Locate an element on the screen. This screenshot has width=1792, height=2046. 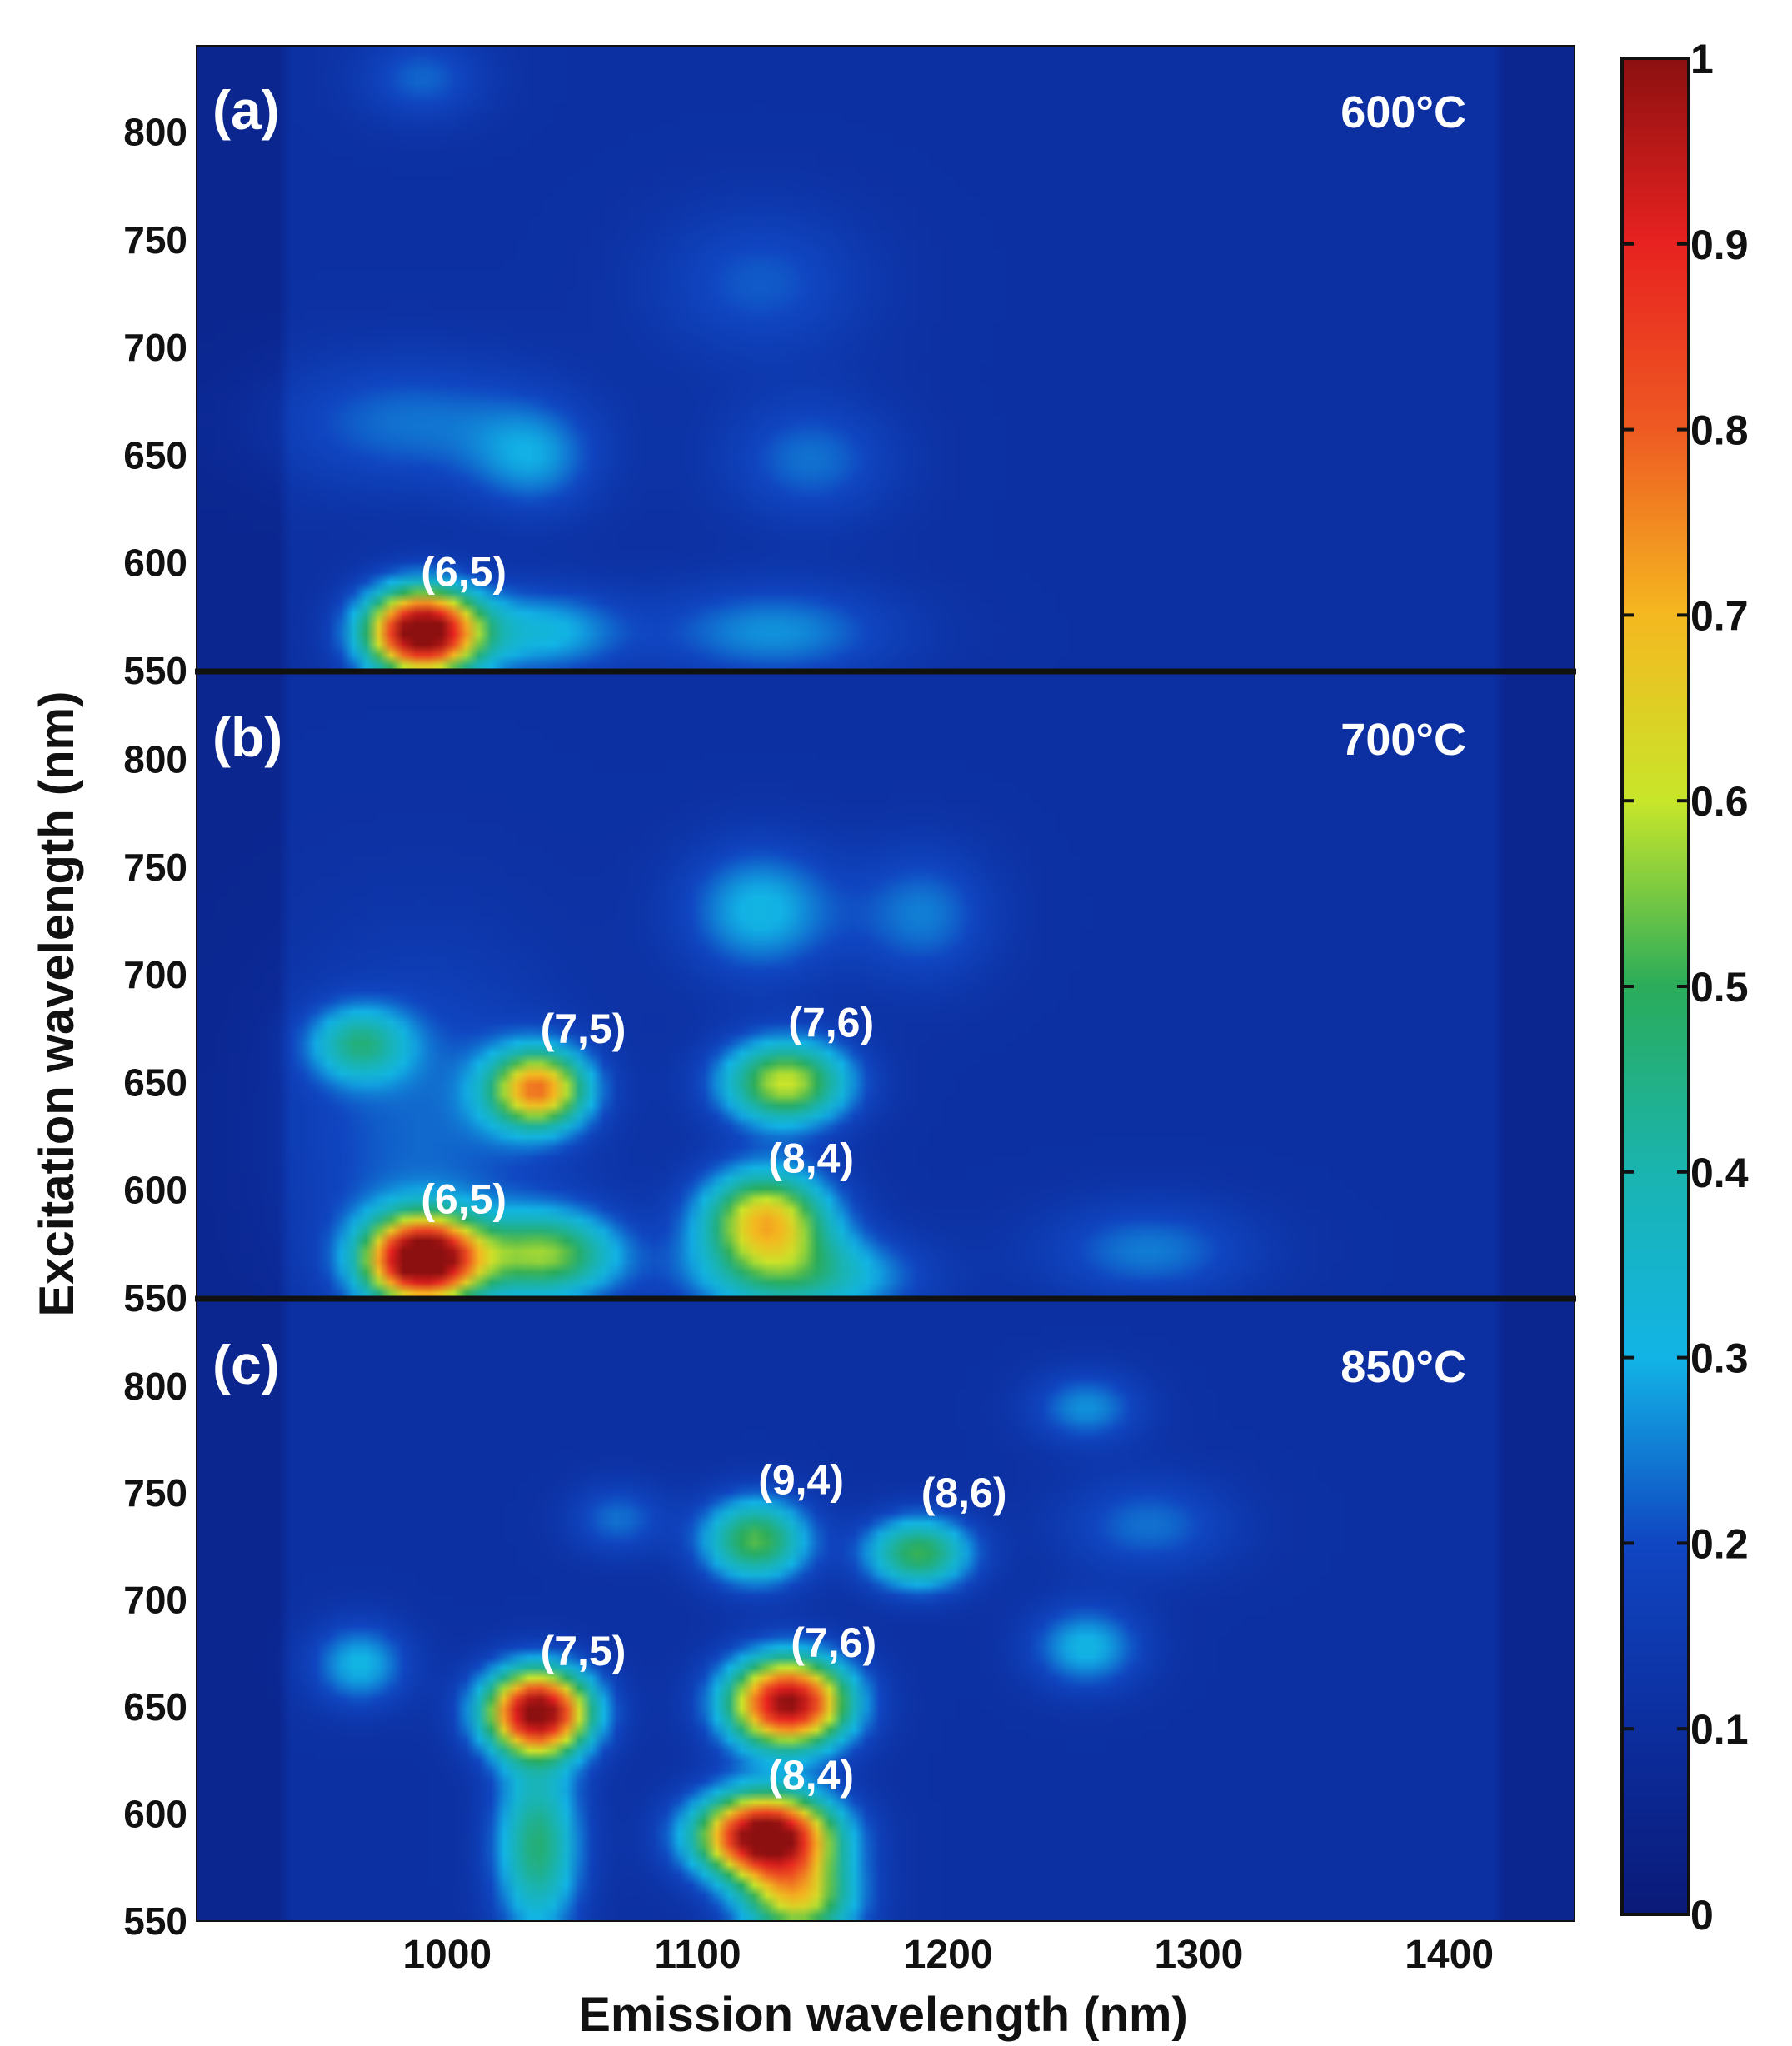
colorbar: 0 0.1 0.2 0.3 0.4 0.5 0.6 0.7 0.8 0.9 1 is located at coordinates (1684, 988).